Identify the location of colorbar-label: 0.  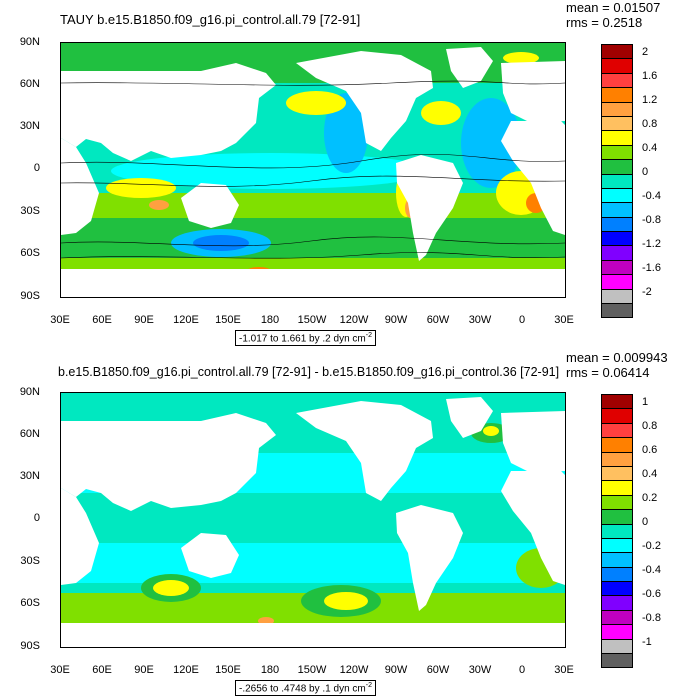
(645, 172).